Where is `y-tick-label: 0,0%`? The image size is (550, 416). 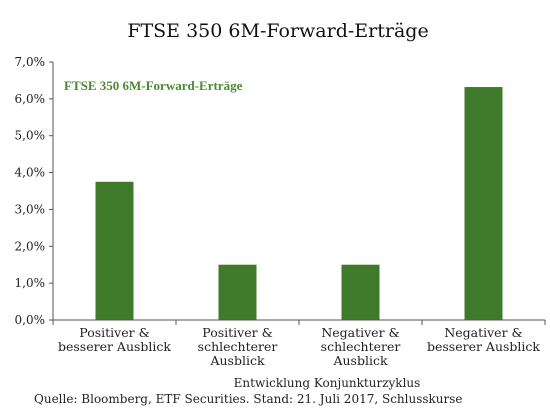 y-tick-label: 0,0% is located at coordinates (30, 320).